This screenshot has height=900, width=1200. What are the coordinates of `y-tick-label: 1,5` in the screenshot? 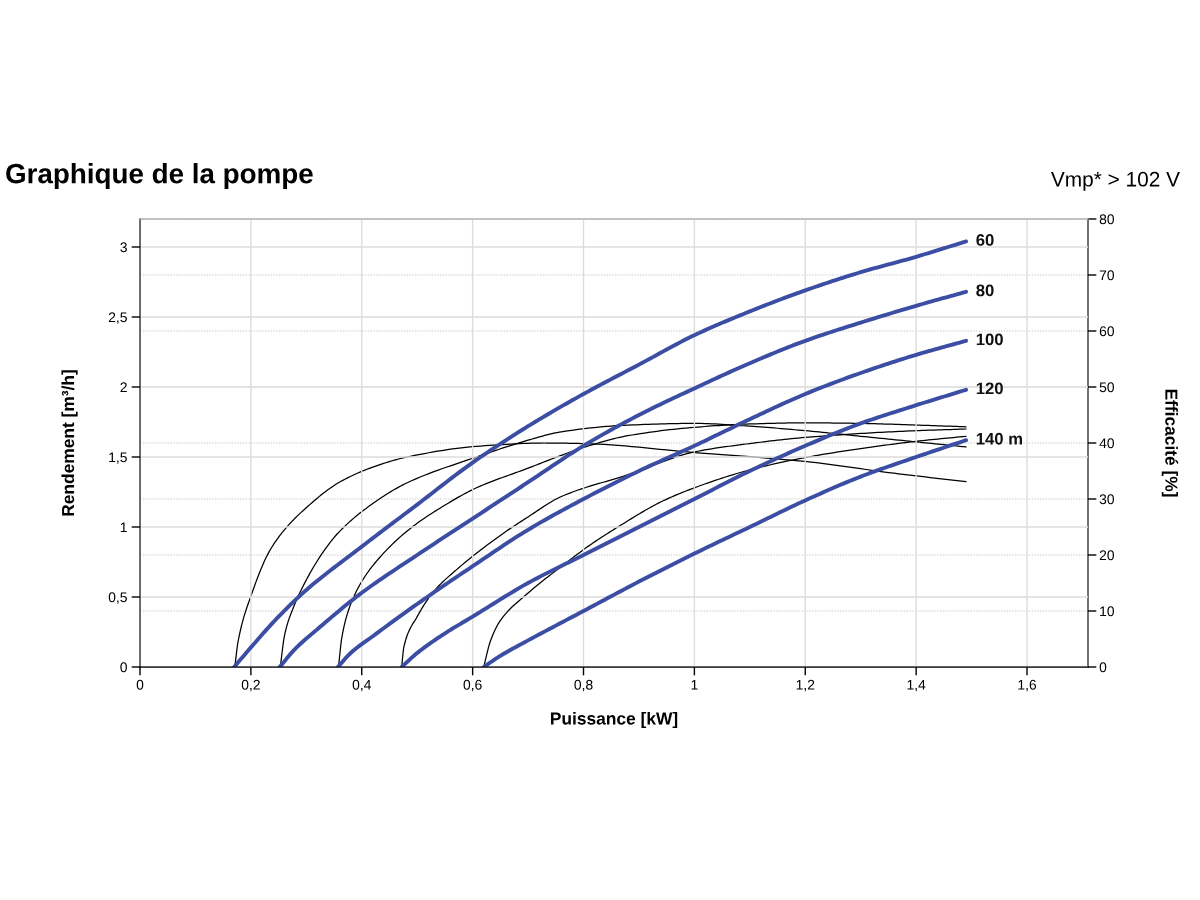 It's located at (118, 458).